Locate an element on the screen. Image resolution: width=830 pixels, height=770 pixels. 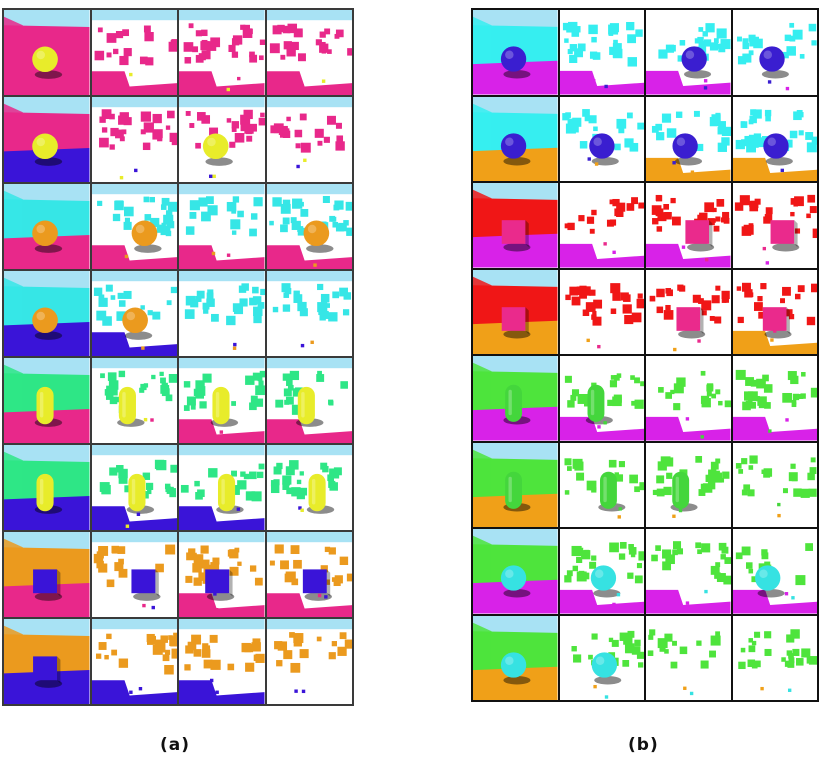
scene-thumbnail-a-r5-c4 is located at coordinates (309, 400).